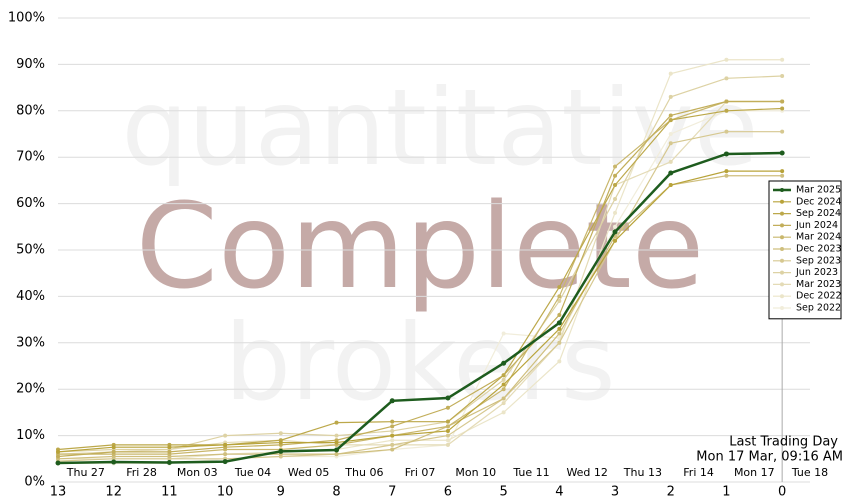  What do you see at coordinates (252, 472) in the screenshot?
I see `x2-tick-label: Tue 04` at bounding box center [252, 472].